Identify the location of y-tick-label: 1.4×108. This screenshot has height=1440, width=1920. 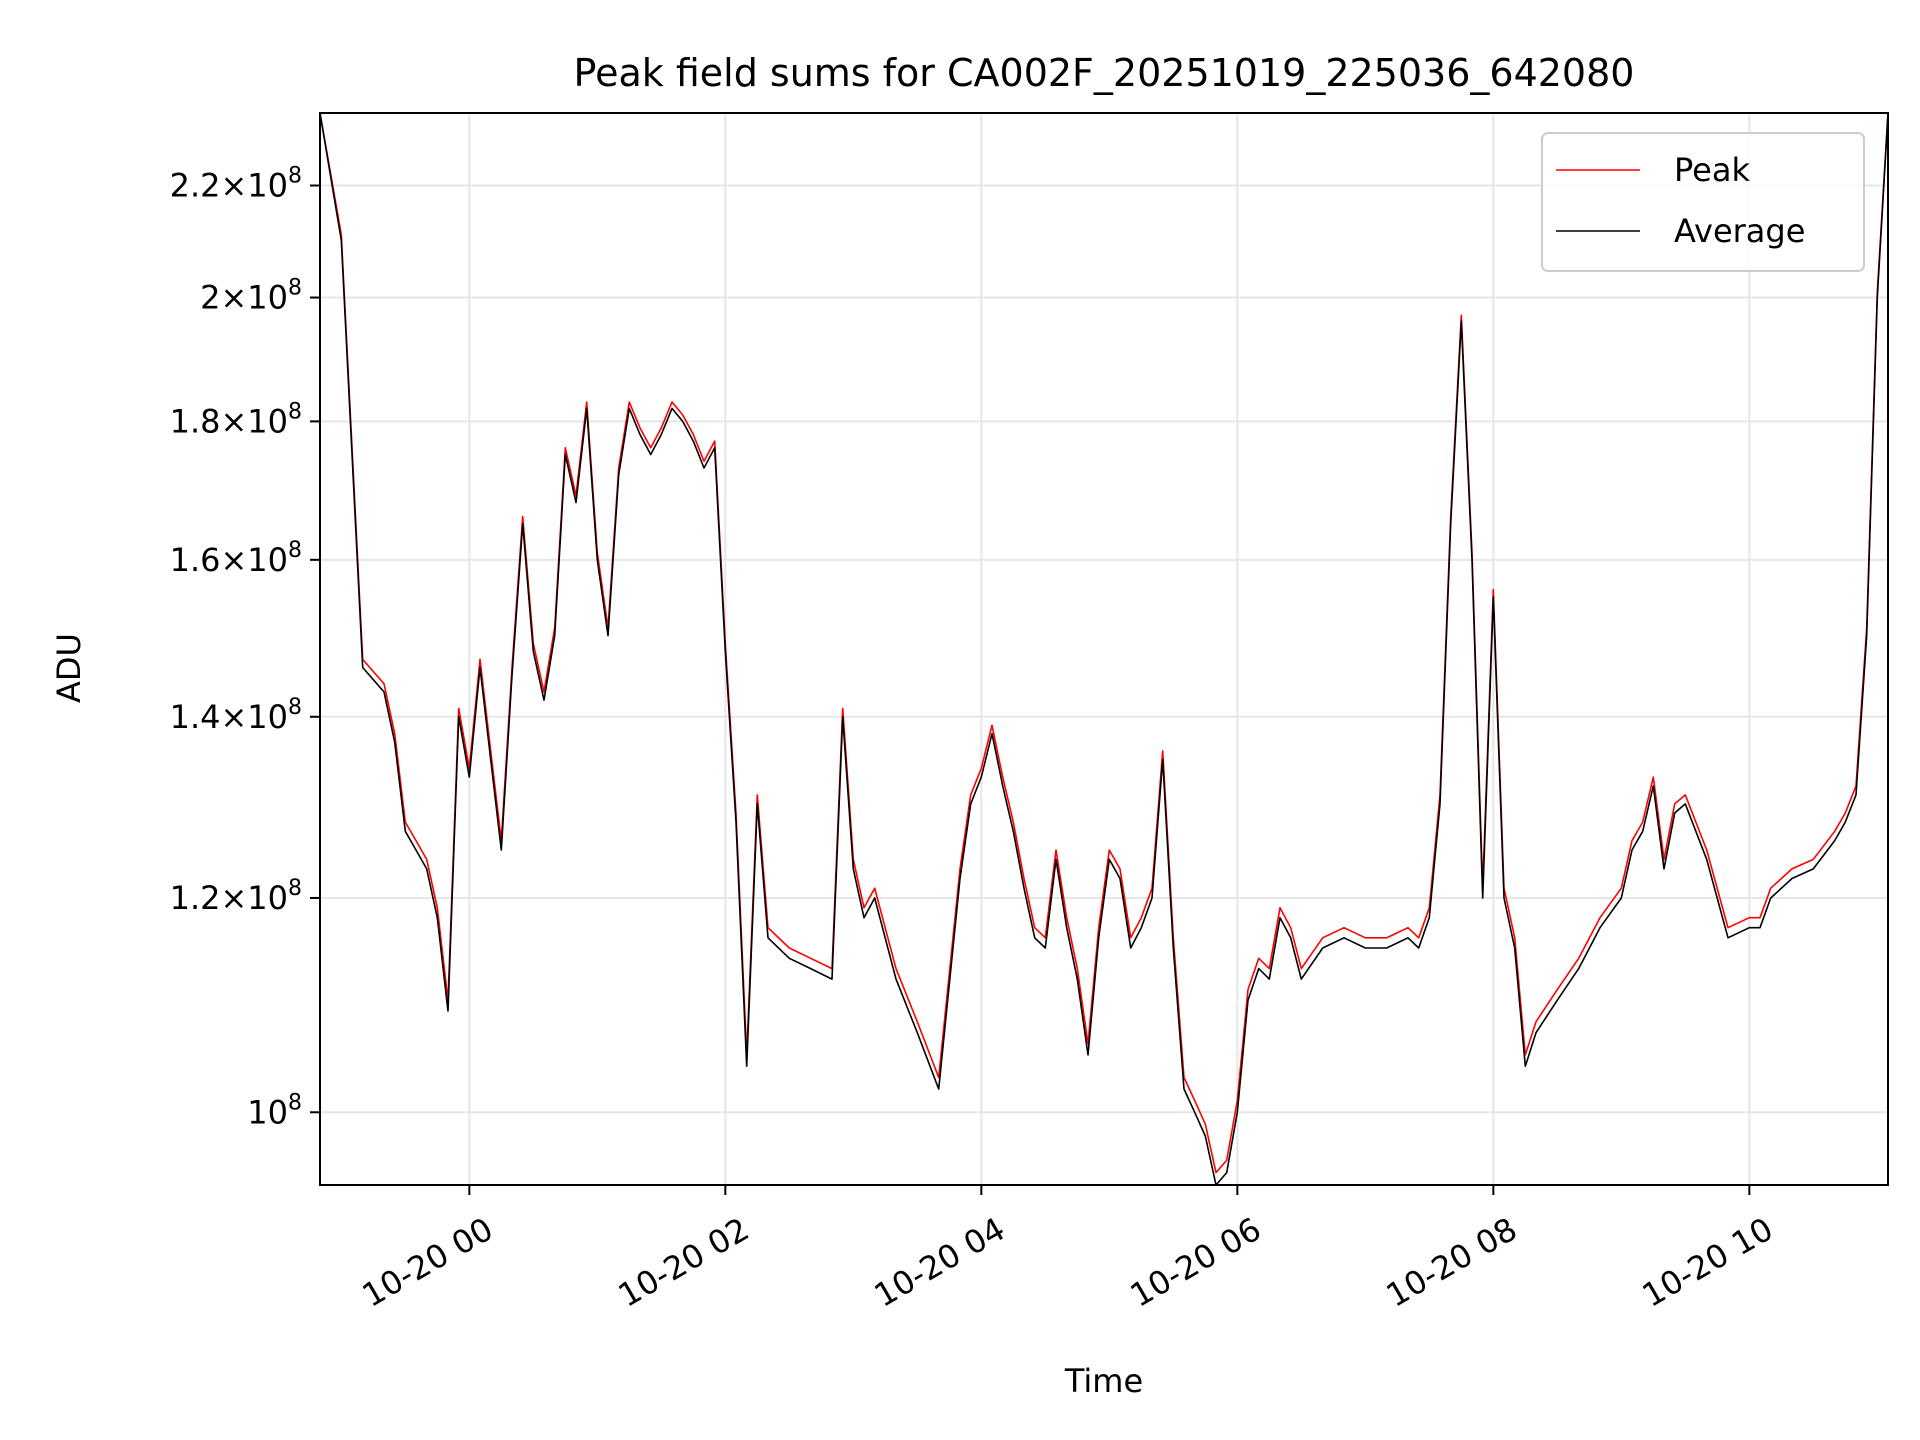
(236, 715).